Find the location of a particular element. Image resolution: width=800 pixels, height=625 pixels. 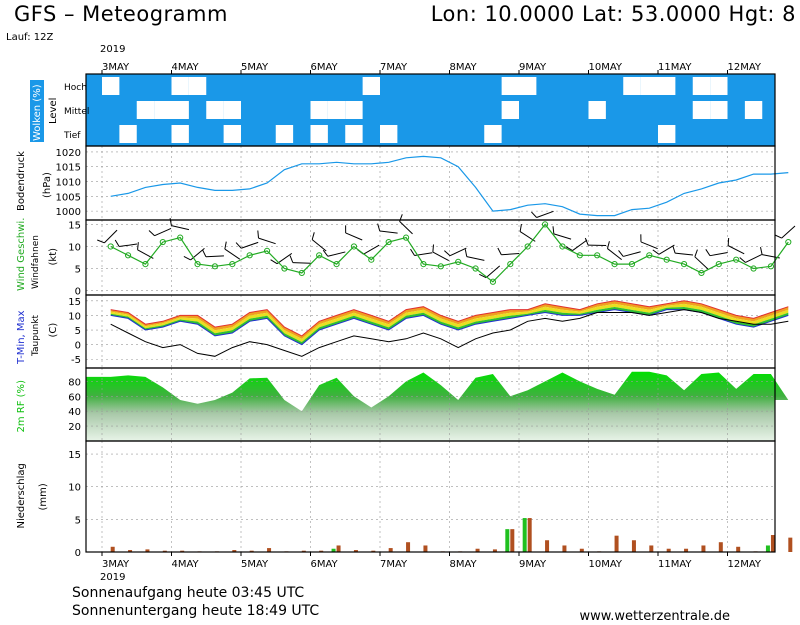

cloud-level-label: Tief is located at coordinates (72, 136).